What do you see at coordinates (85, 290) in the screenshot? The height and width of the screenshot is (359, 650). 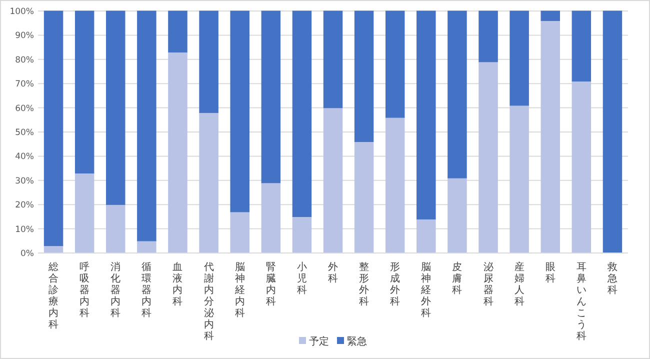 I see `x-tick-label: 呼吸器内科` at bounding box center [85, 290].